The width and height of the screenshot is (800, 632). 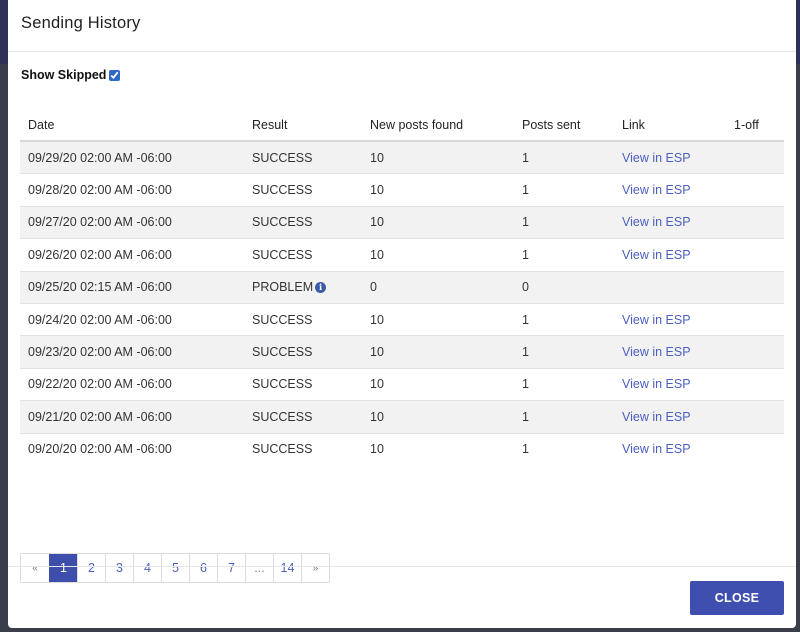 I want to click on modal-footer: CLOSE, so click(x=402, y=597).